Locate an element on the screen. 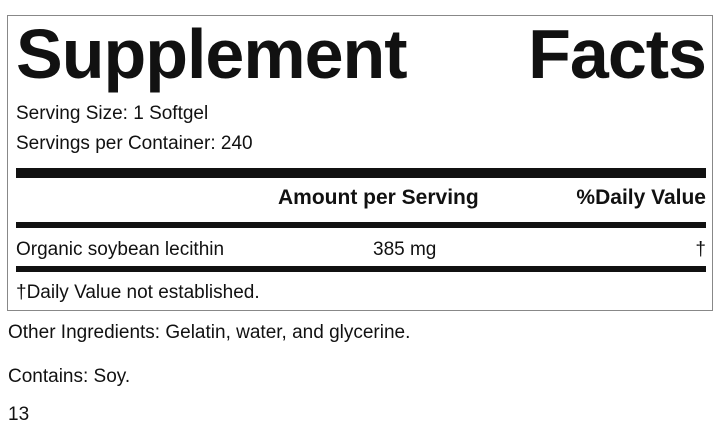 Image resolution: width=720 pixels, height=436 pixels. ingredient-name: Organic soybean lecithin is located at coordinates (120, 249).